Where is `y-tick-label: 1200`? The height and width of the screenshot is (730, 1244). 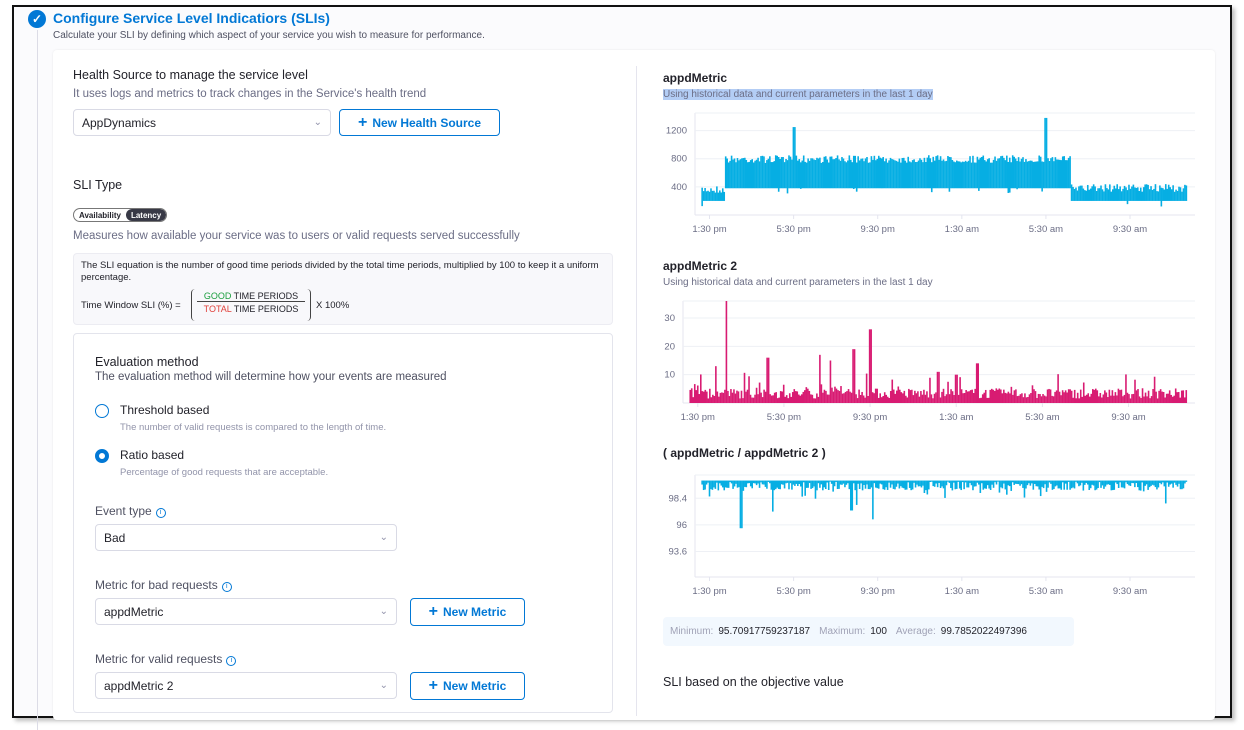
y-tick-label: 1200 is located at coordinates (676, 131).